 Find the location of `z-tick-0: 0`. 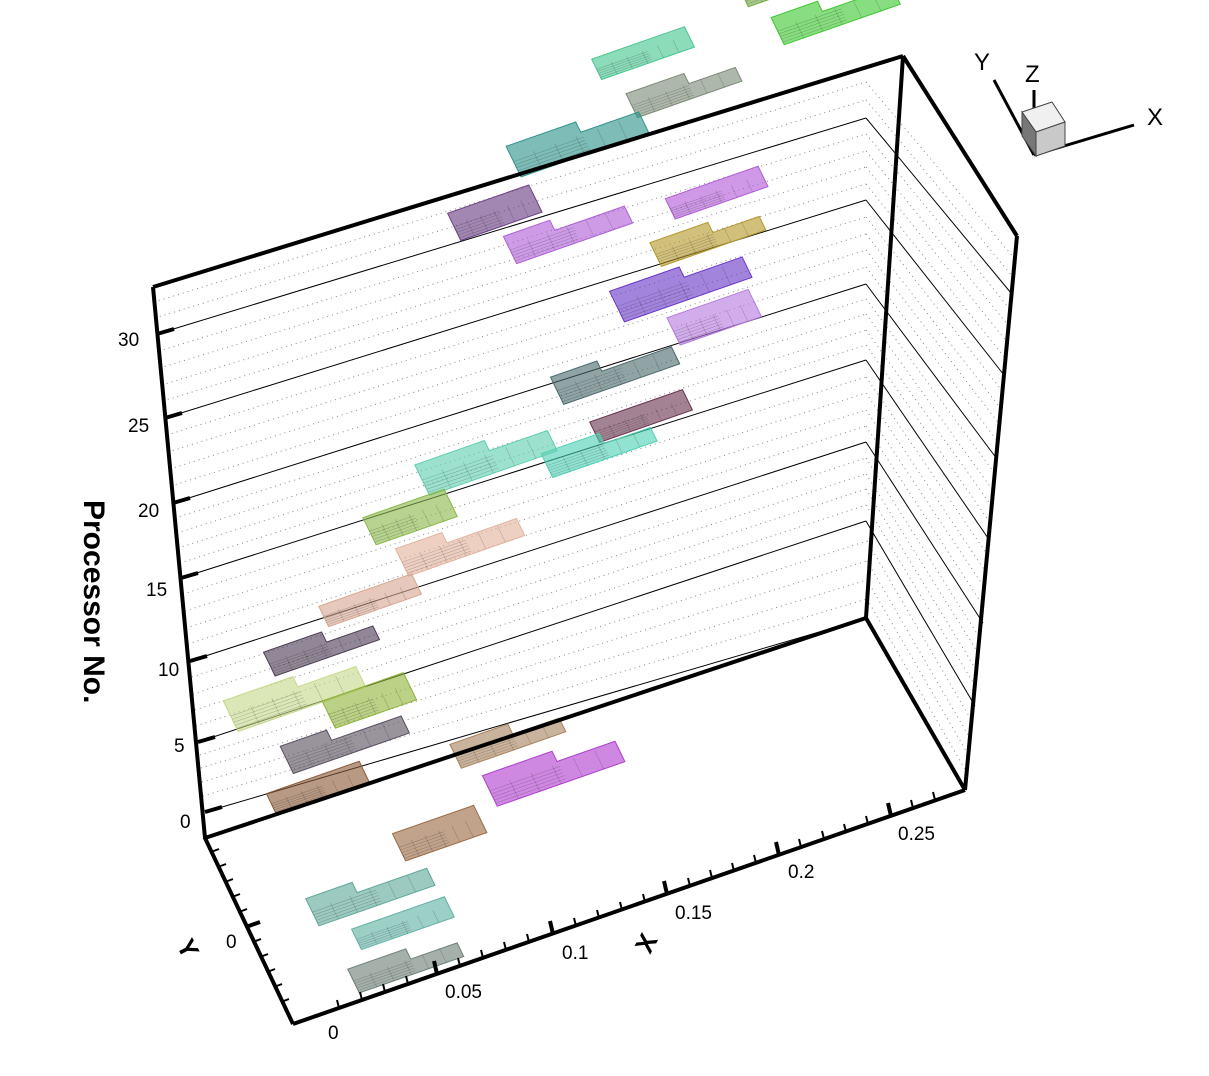

z-tick-0: 0 is located at coordinates (185, 822).